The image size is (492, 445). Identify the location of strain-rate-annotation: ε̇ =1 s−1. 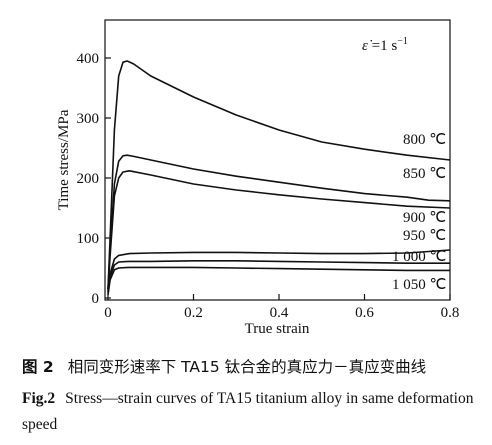
(385, 45).